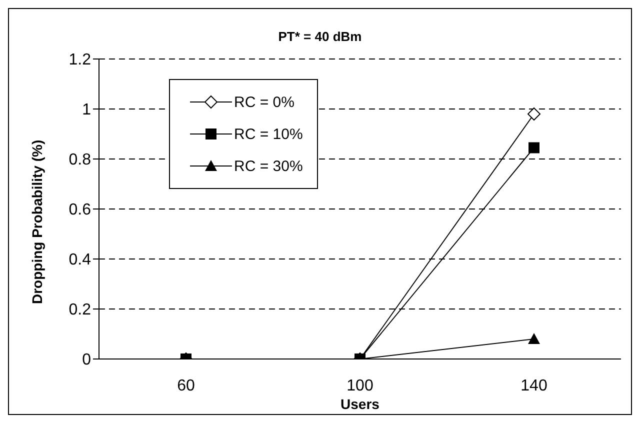 This screenshot has height=421, width=639. Describe the element at coordinates (360, 385) in the screenshot. I see `x-tick-label: 100` at that location.